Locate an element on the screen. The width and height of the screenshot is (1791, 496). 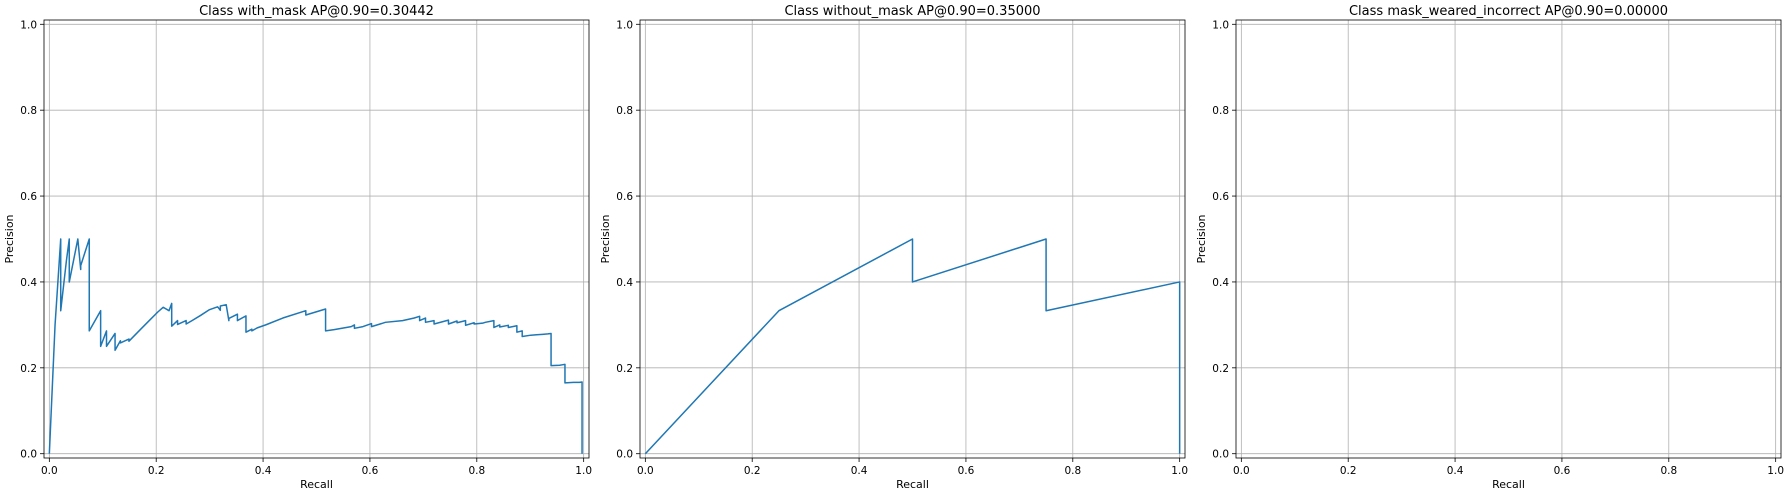
chart-2-series-line is located at coordinates (912, 346).